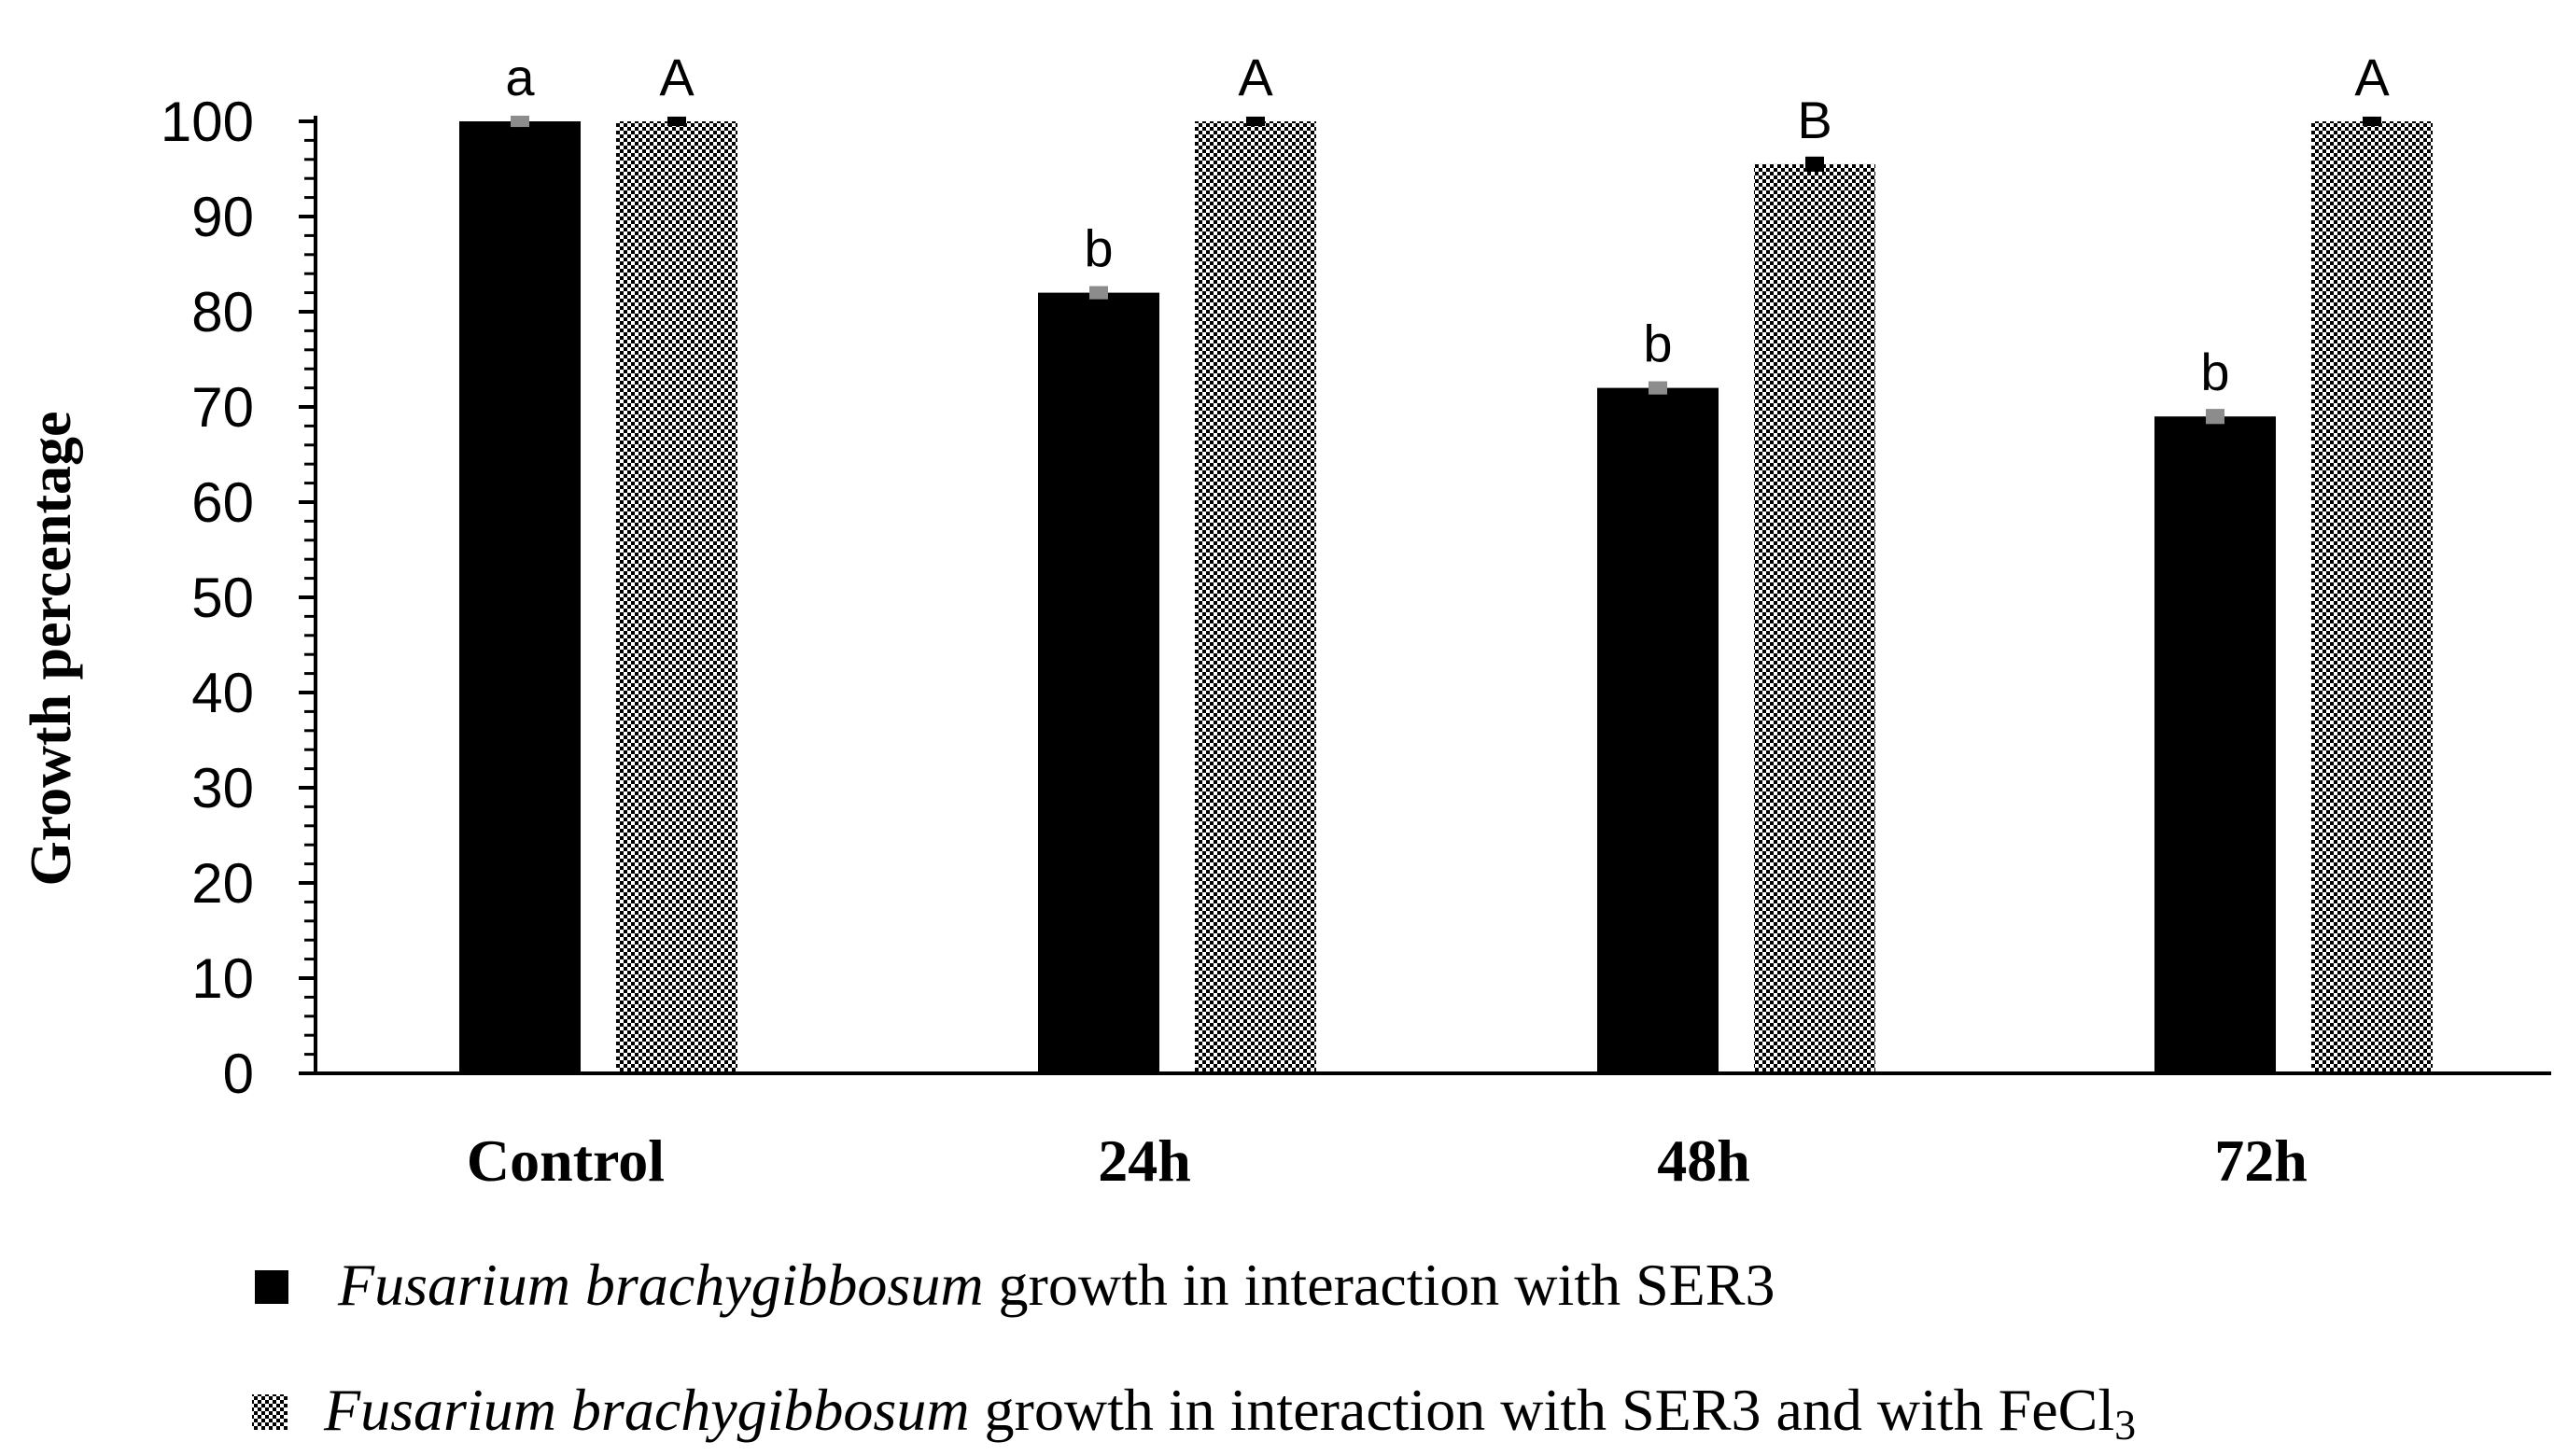 This screenshot has width=2568, height=1456. What do you see at coordinates (222, 407) in the screenshot?
I see `y-tick-label: 70` at bounding box center [222, 407].